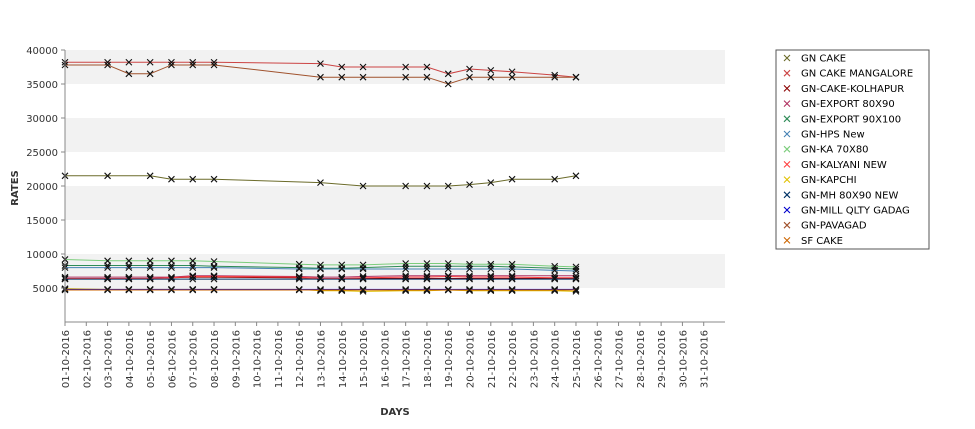 This screenshot has height=429, width=975. I want to click on x-tick-label: 07-10-2016, so click(194, 359).